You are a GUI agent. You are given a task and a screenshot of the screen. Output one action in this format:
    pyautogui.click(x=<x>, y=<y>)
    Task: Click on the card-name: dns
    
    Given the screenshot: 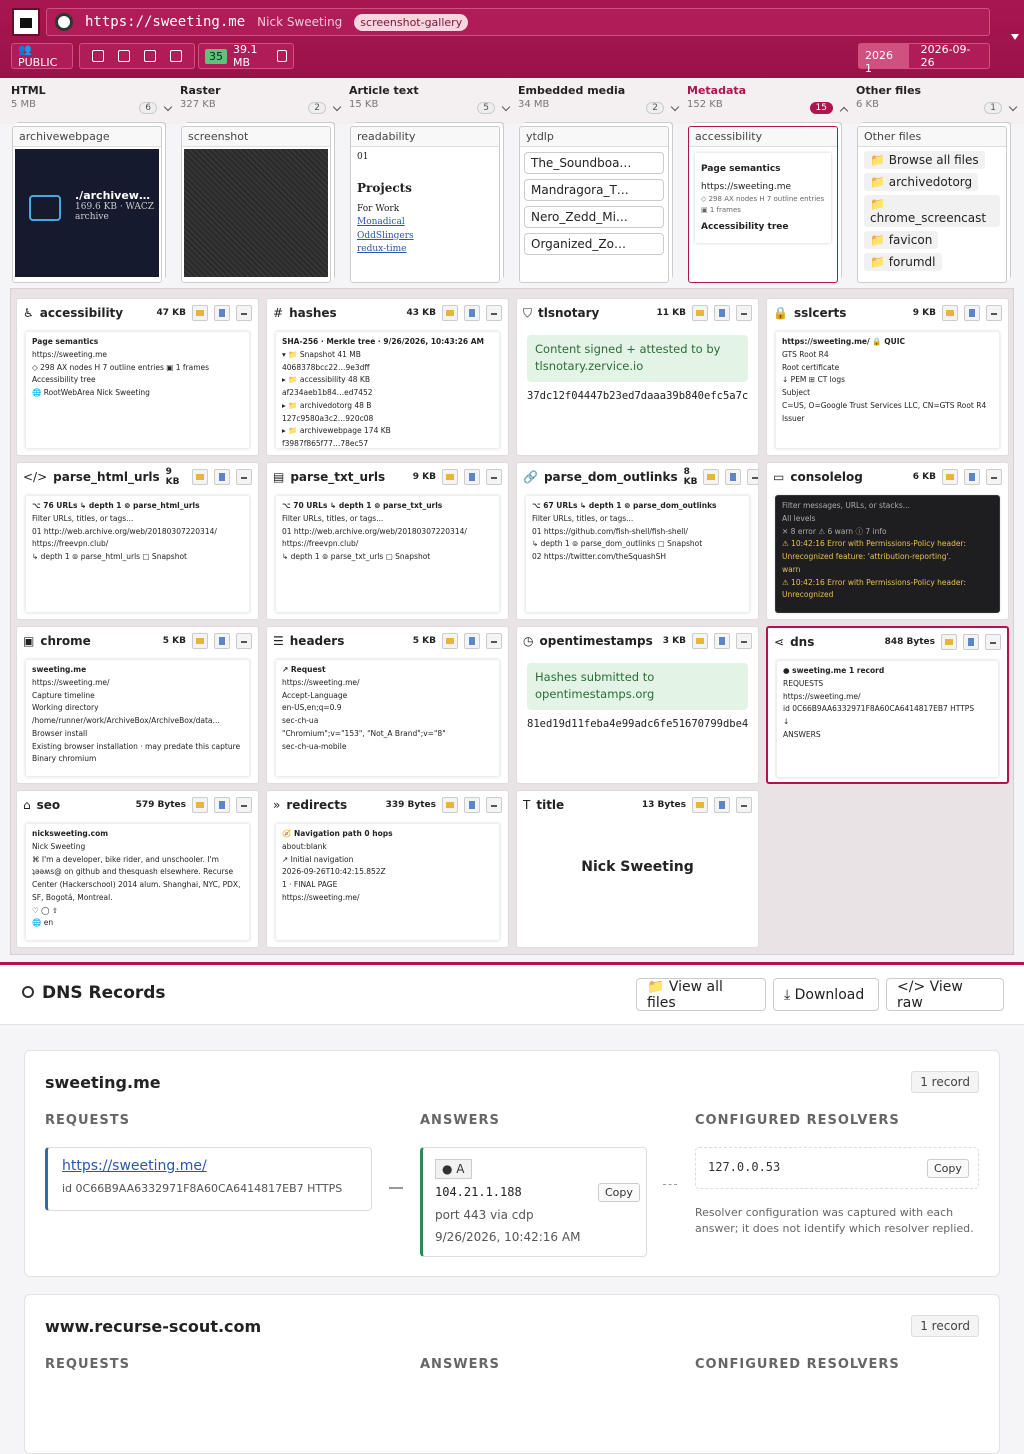 What is the action you would take?
    pyautogui.click(x=802, y=642)
    